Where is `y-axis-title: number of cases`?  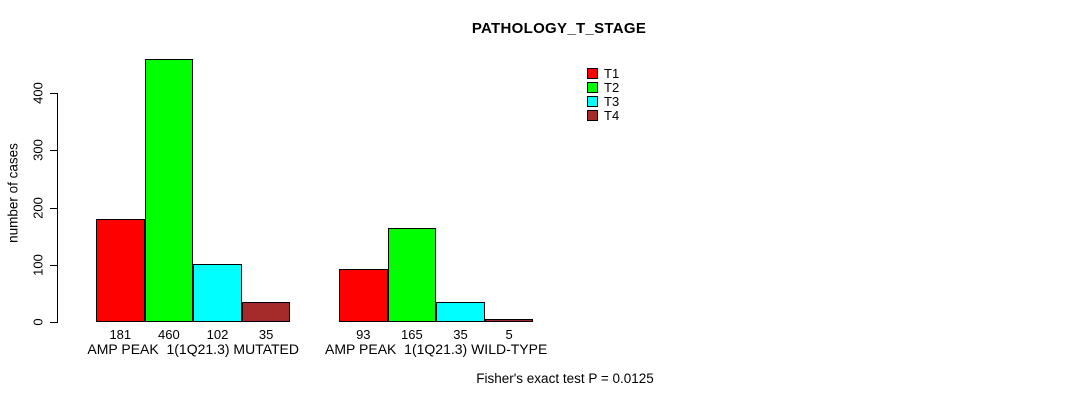
y-axis-title: number of cases is located at coordinates (13, 193).